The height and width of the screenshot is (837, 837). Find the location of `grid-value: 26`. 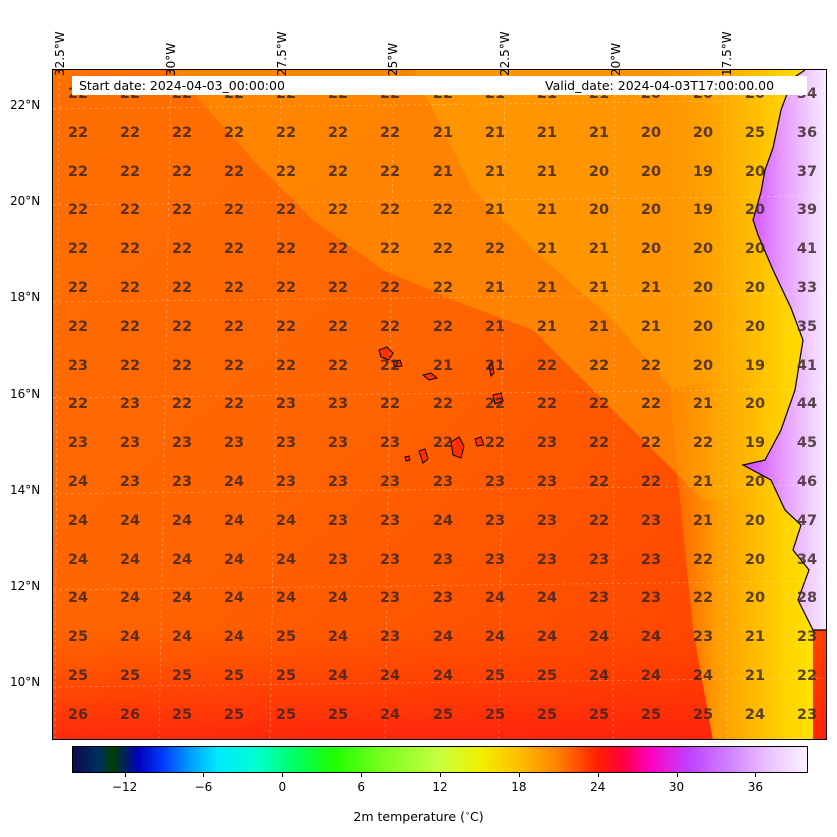

grid-value: 26 is located at coordinates (130, 714).